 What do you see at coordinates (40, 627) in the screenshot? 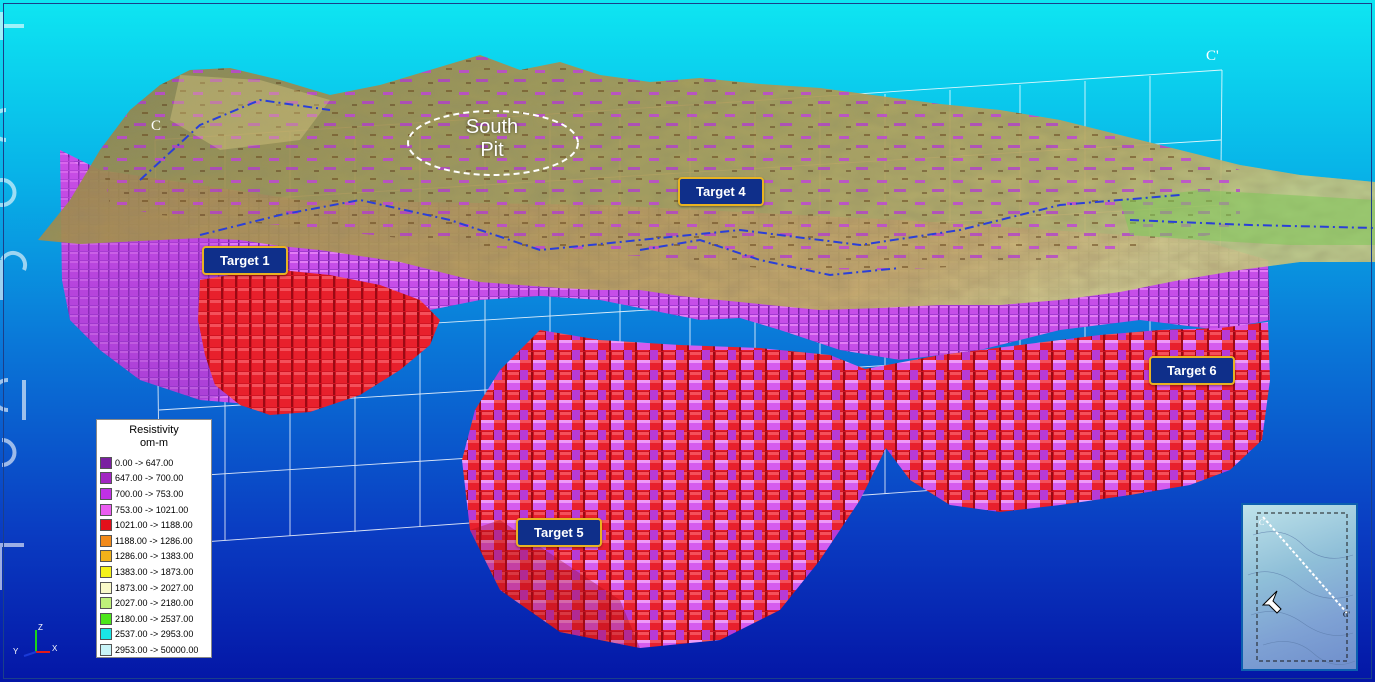
I see `axis-z-label: Z` at bounding box center [40, 627].